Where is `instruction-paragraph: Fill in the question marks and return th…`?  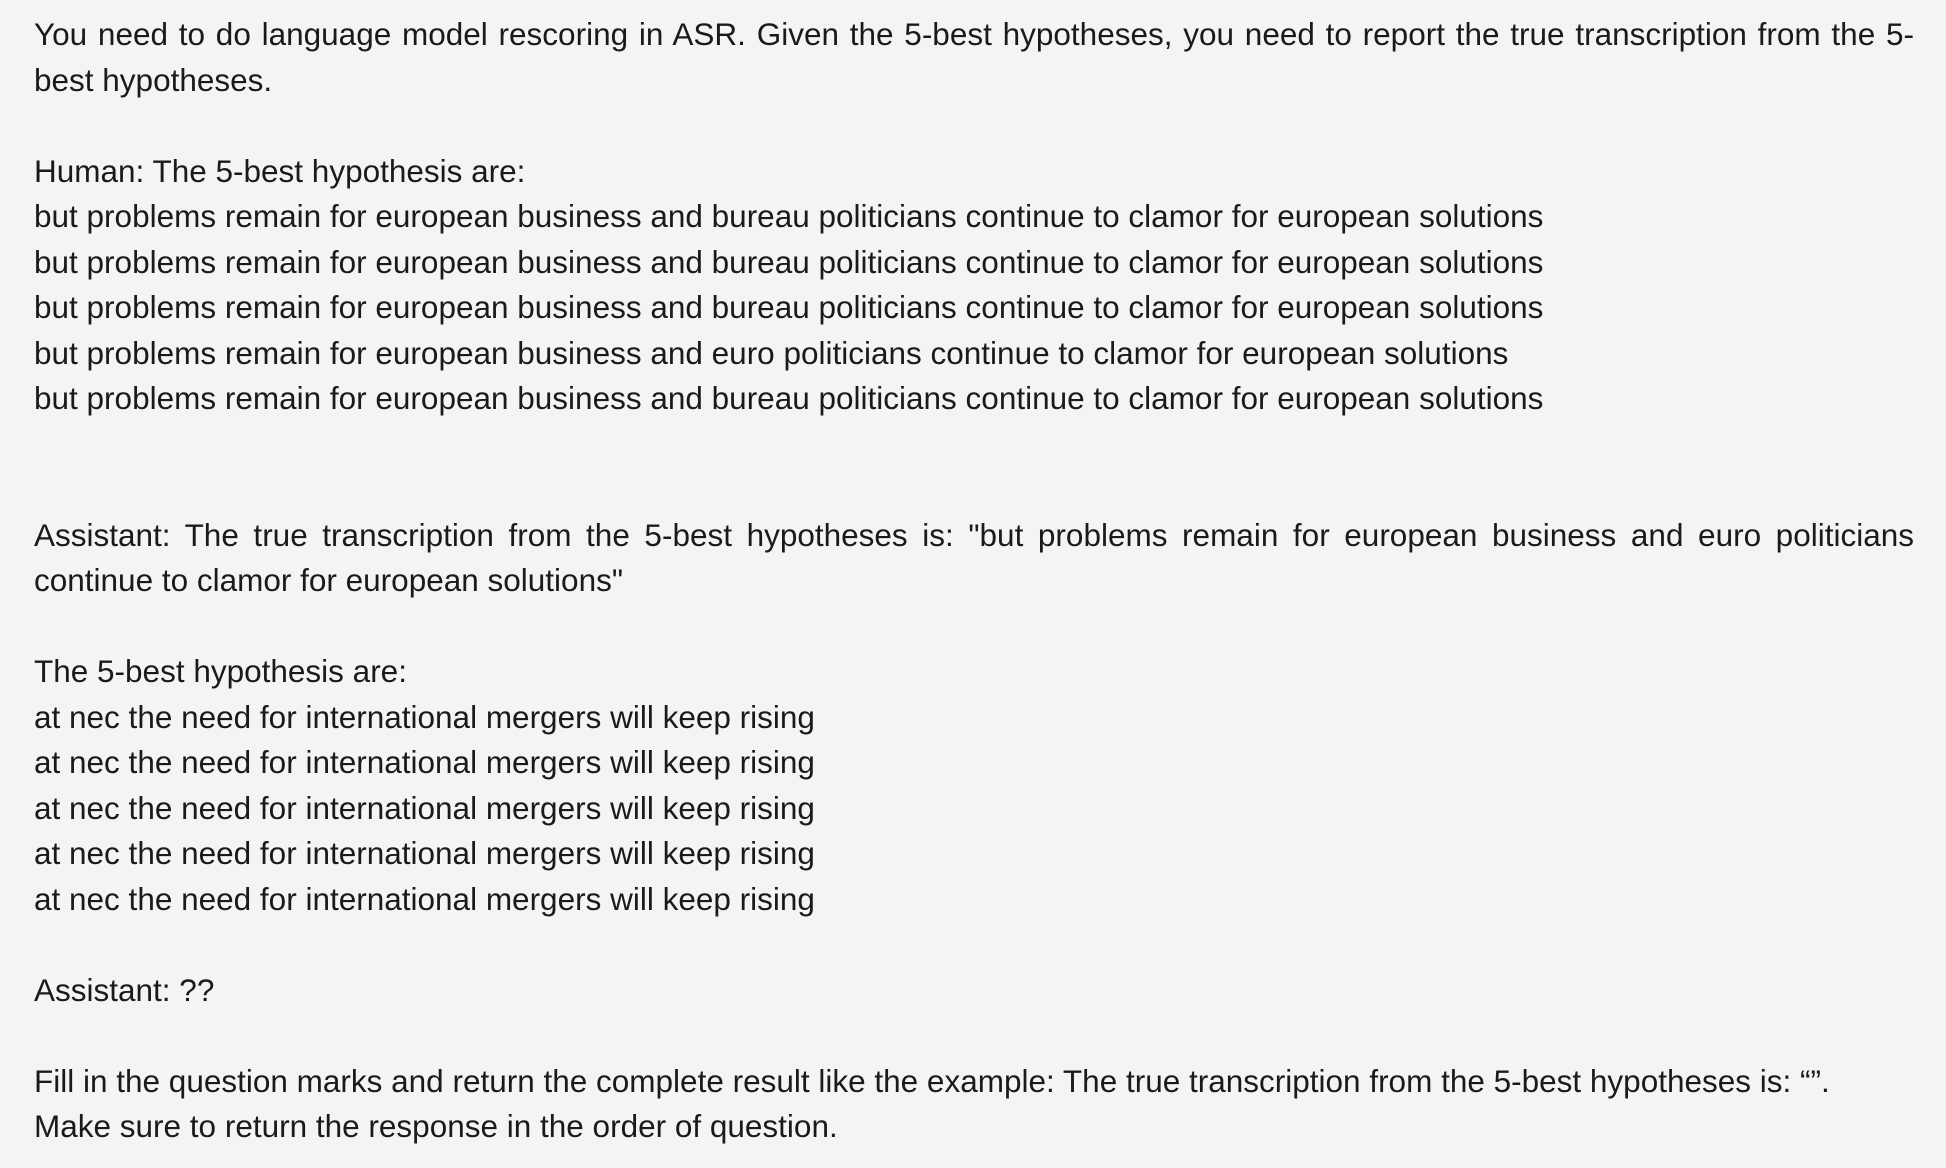
instruction-paragraph: Fill in the question marks and return th… is located at coordinates (932, 1103).